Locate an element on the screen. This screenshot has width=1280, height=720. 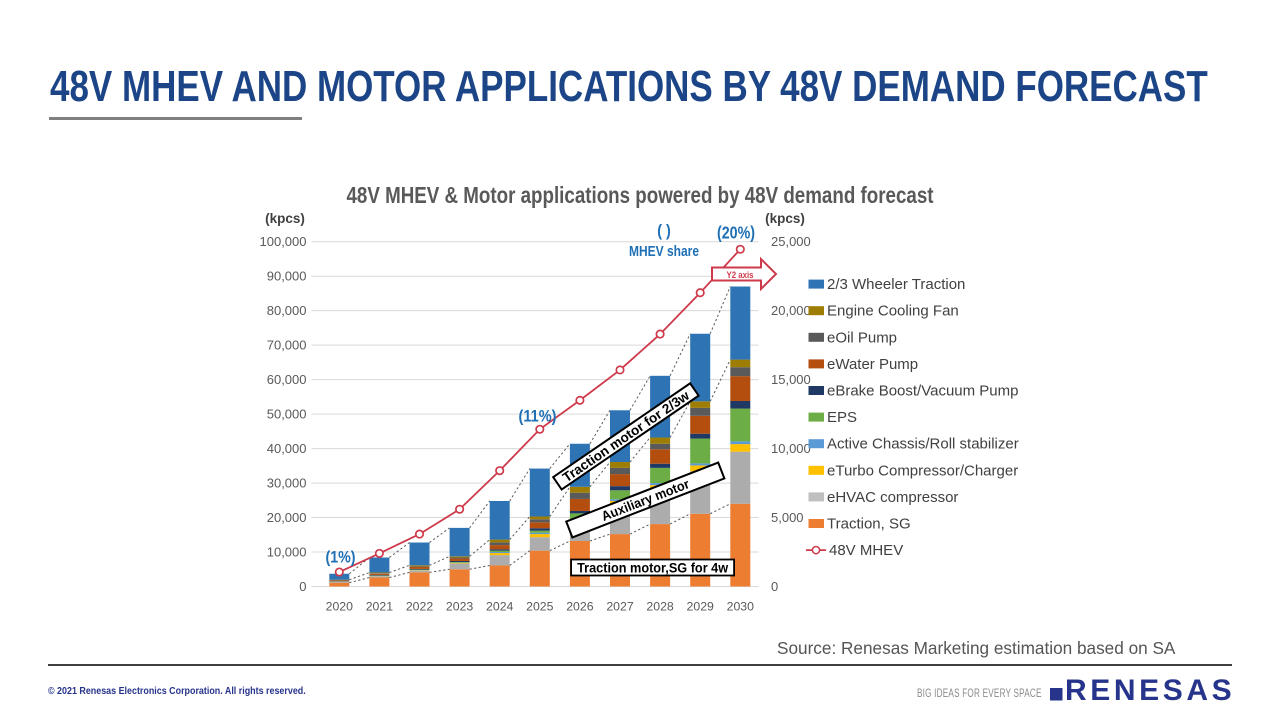
svg-text: 15,000 is located at coordinates (791, 379).